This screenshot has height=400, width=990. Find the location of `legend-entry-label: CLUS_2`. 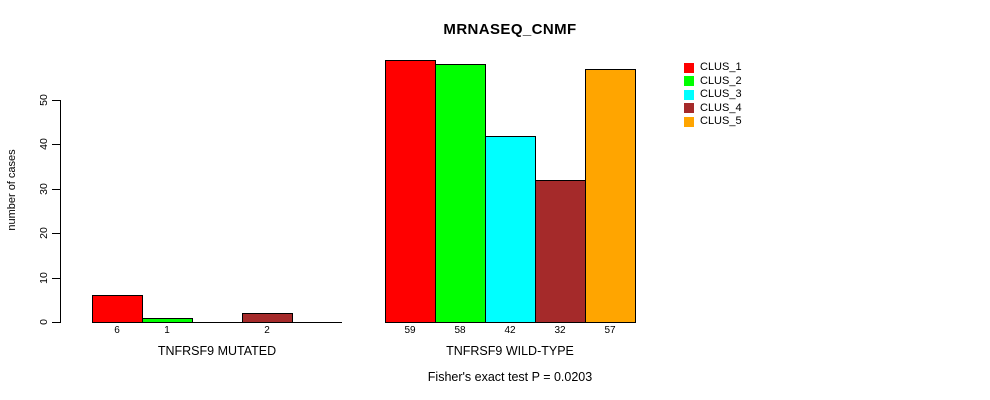

legend-entry-label: CLUS_2 is located at coordinates (721, 80).